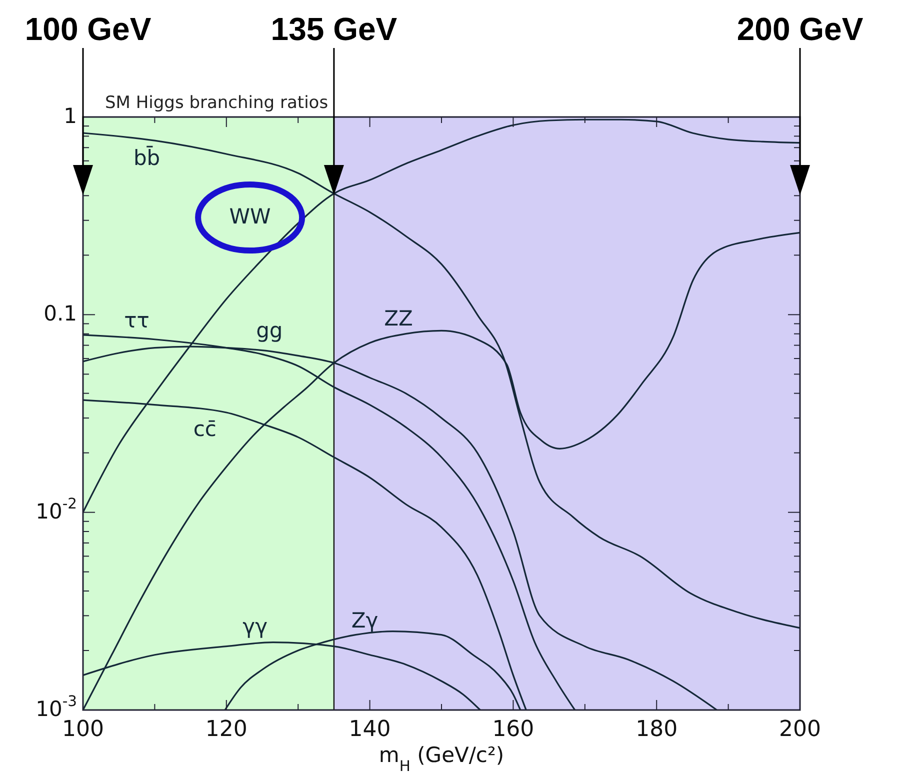 The image size is (904, 780). Describe the element at coordinates (137, 320) in the screenshot. I see `series-label: ττ` at that location.